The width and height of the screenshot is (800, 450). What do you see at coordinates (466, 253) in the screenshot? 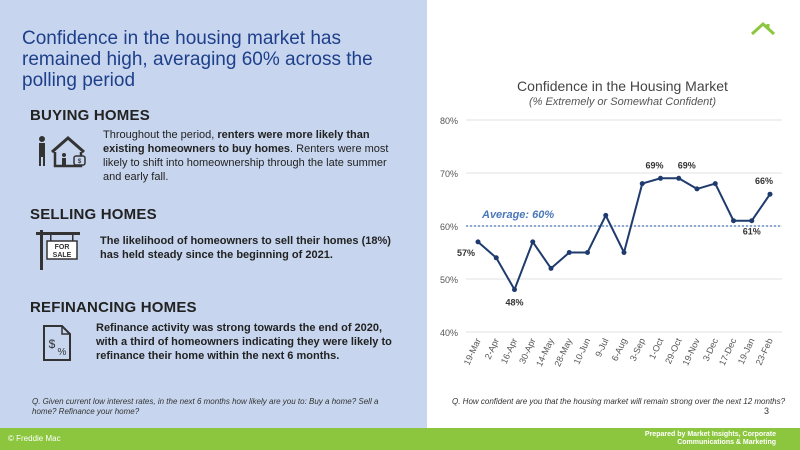
I see `data-label: 57%` at bounding box center [466, 253].